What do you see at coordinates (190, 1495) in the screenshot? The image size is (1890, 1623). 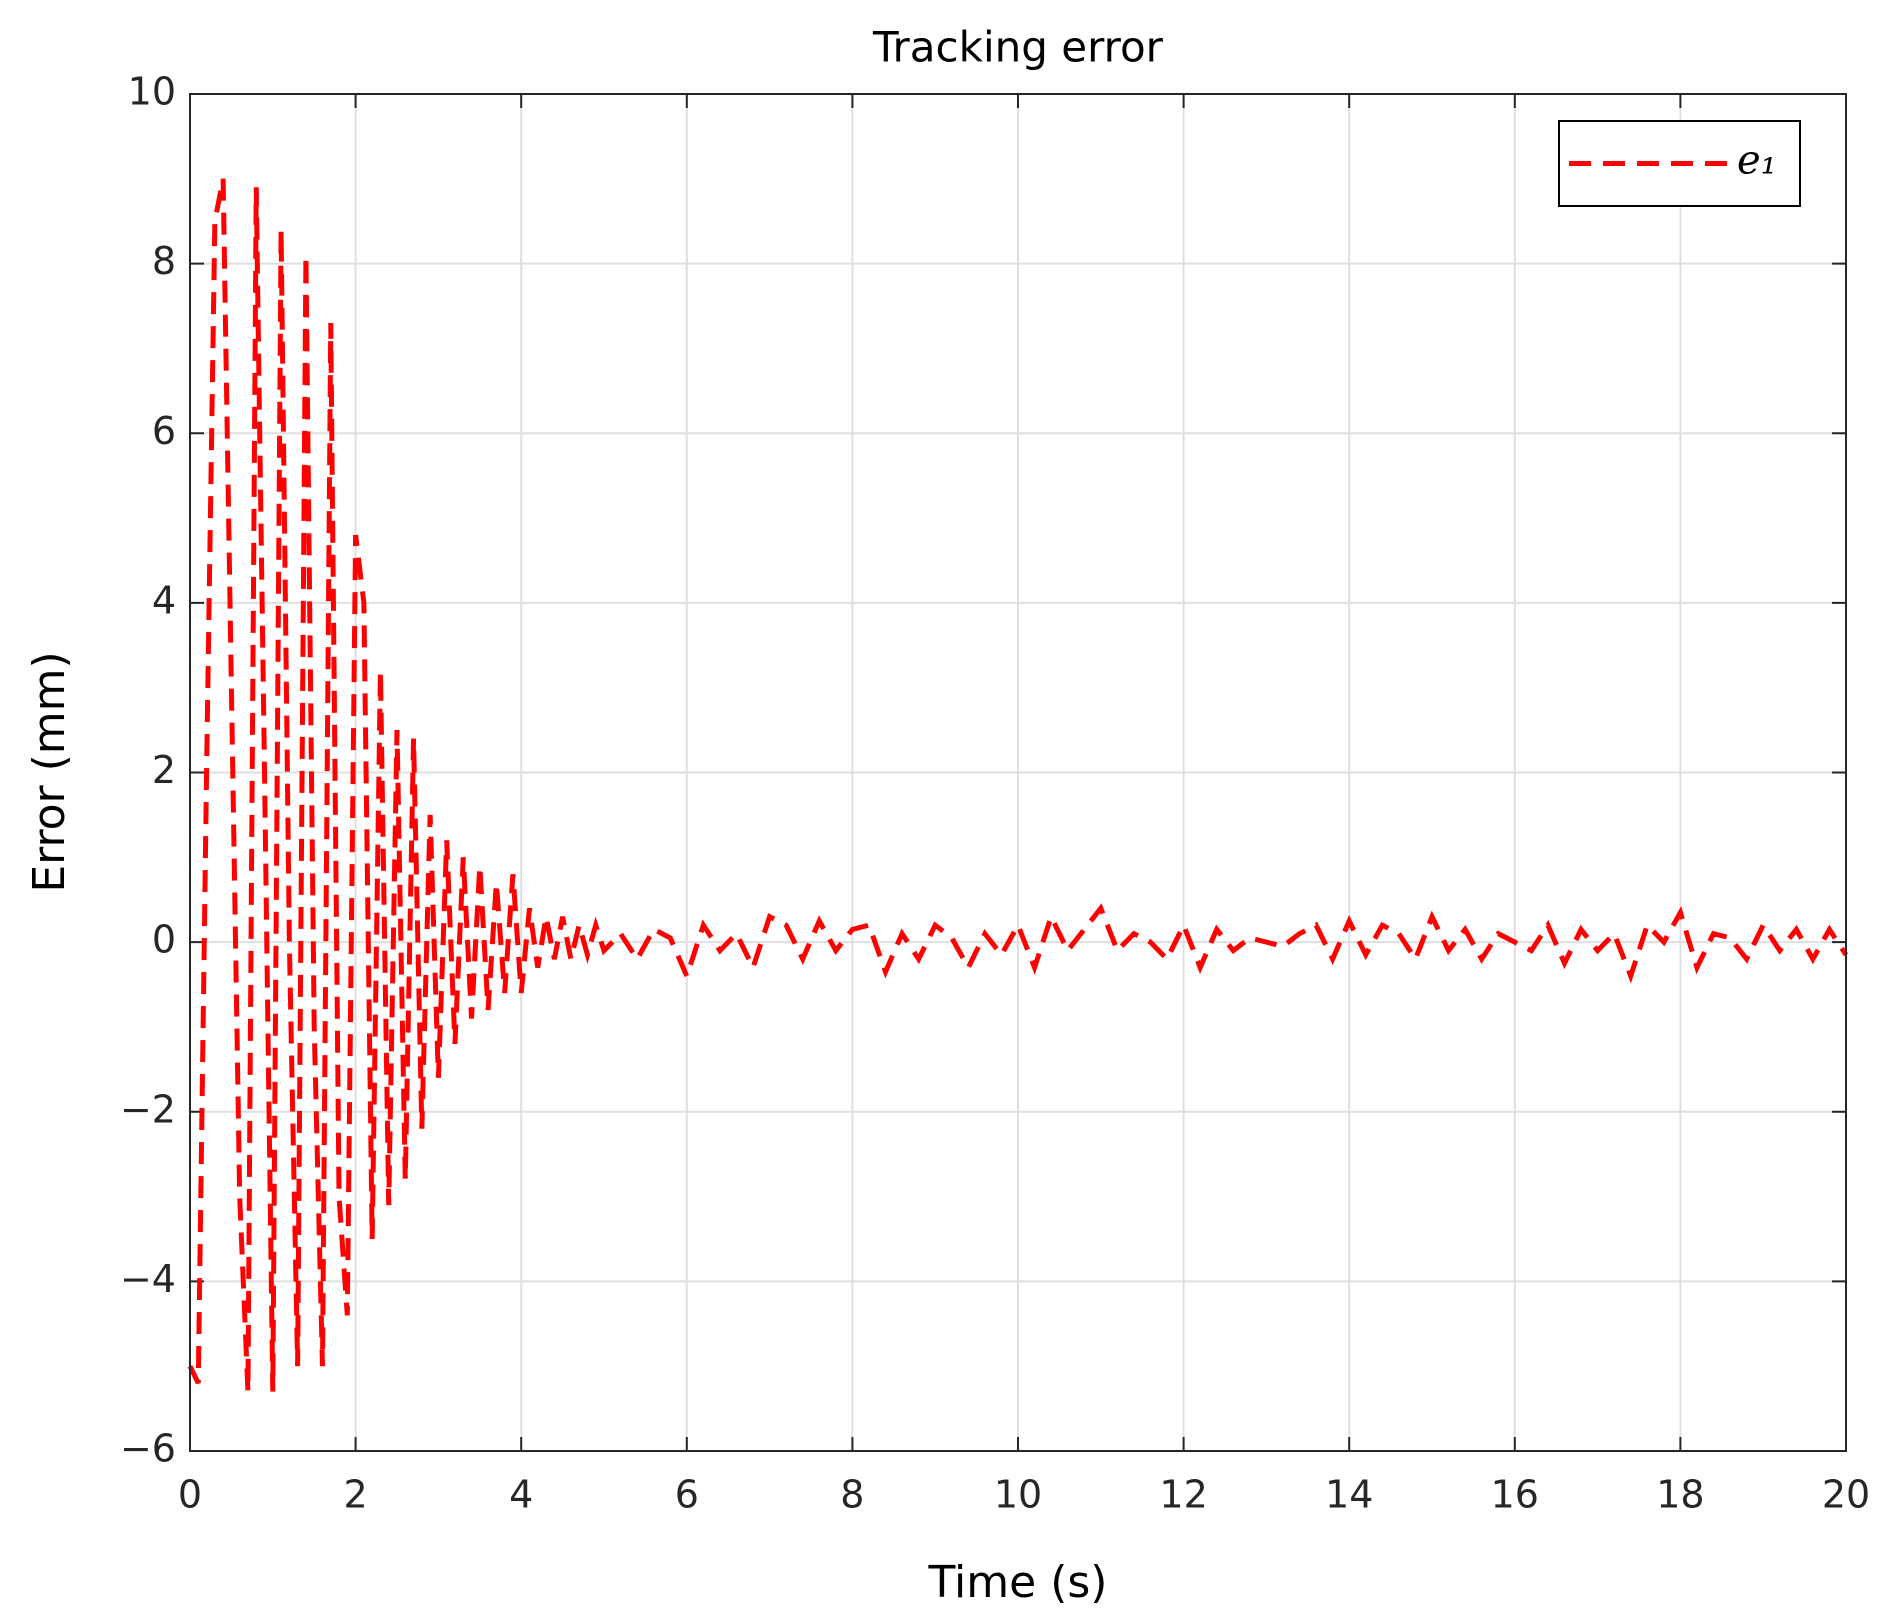 I see `x-tick-label: 0` at bounding box center [190, 1495].